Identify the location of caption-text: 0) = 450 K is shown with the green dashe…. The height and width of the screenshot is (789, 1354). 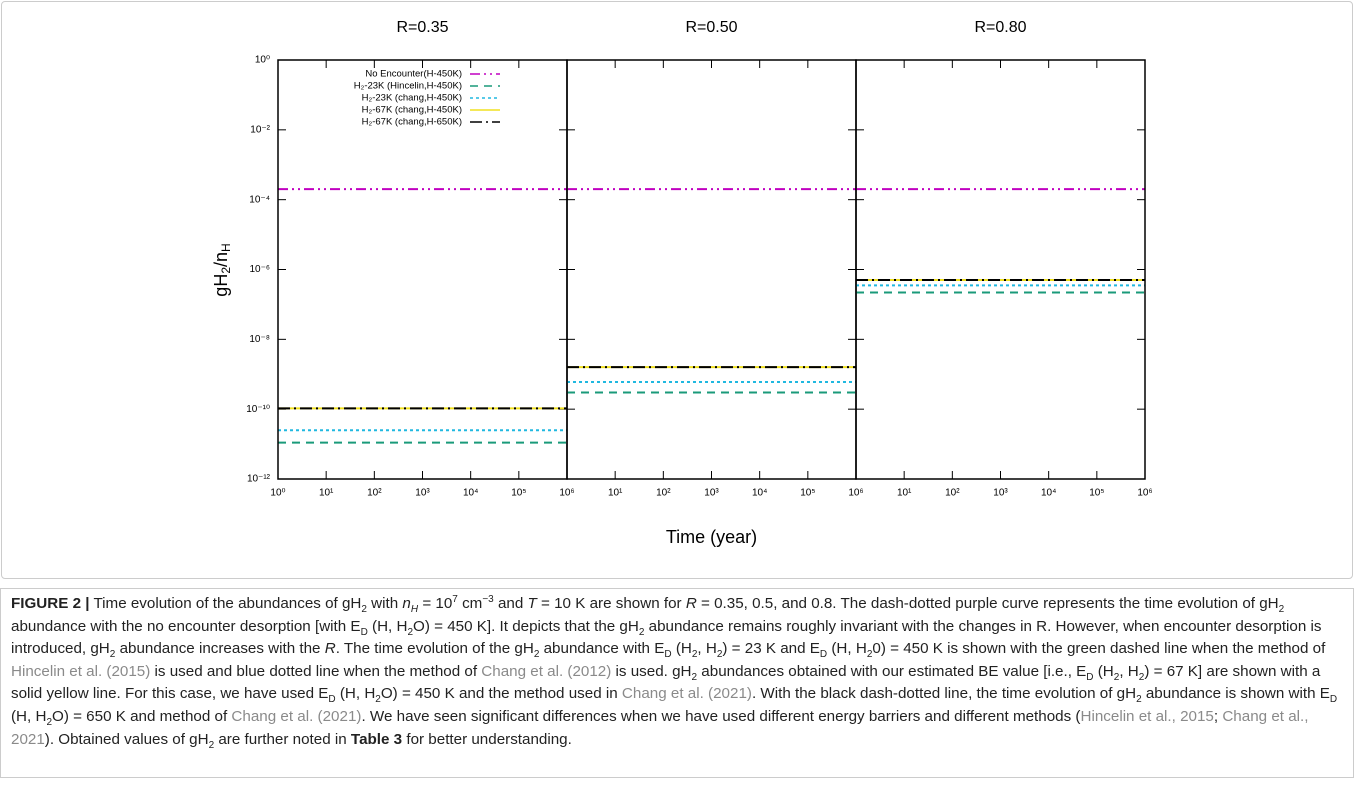
(1099, 649).